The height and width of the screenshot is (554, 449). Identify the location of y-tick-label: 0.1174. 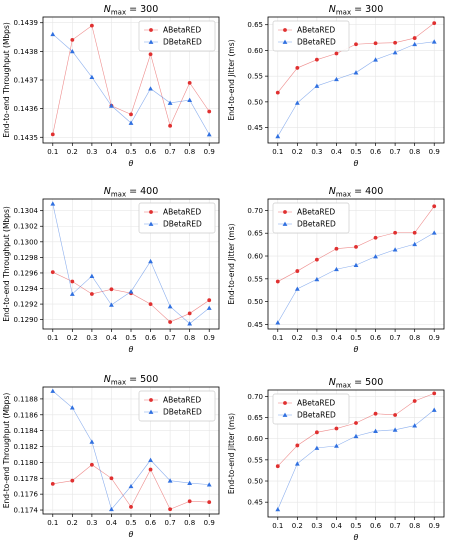
(26, 511).